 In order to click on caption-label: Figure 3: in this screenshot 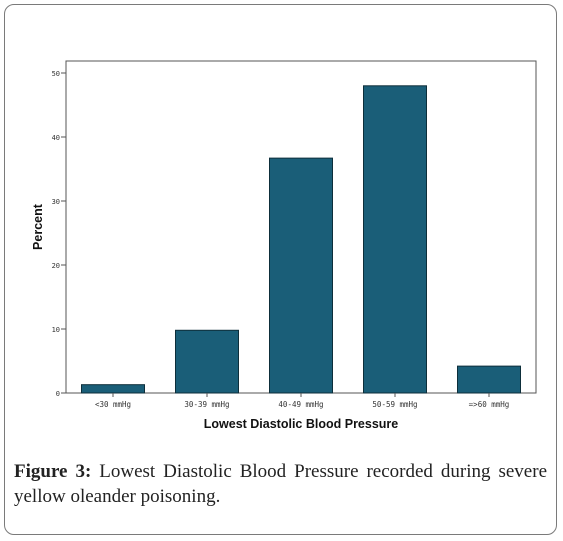, I will do `click(53, 471)`.